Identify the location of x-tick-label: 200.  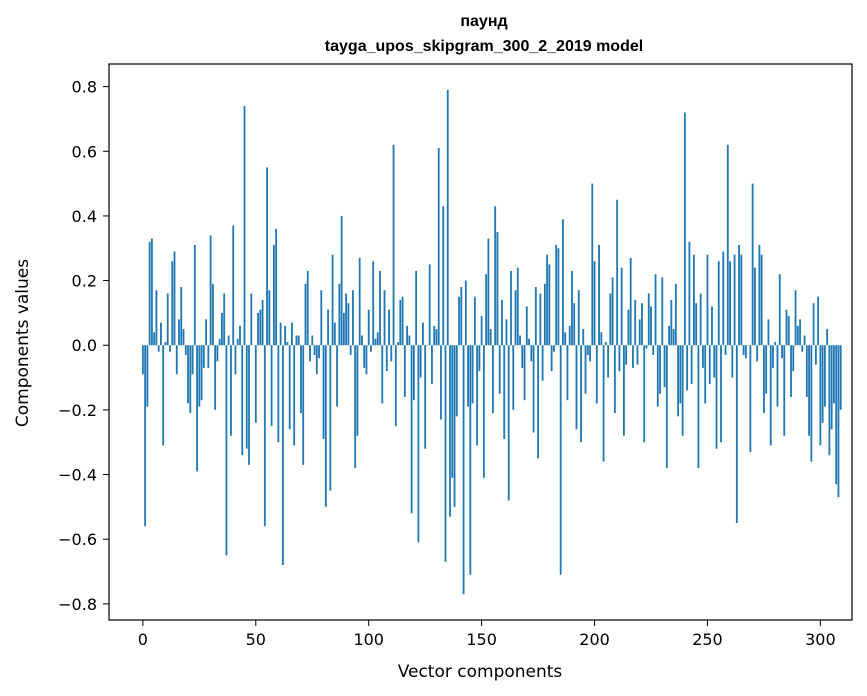
(594, 639).